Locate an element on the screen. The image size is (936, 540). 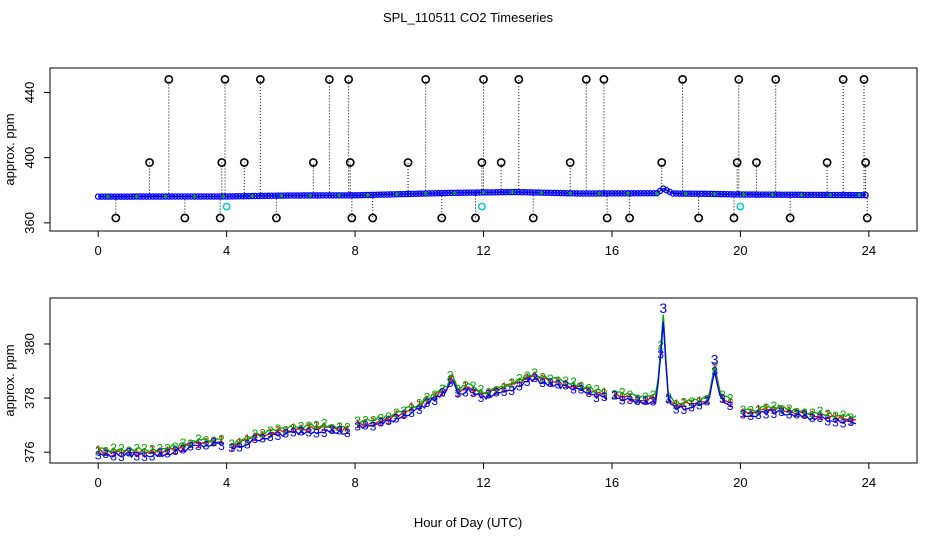
x-tick-label: 16 is located at coordinates (612, 250).